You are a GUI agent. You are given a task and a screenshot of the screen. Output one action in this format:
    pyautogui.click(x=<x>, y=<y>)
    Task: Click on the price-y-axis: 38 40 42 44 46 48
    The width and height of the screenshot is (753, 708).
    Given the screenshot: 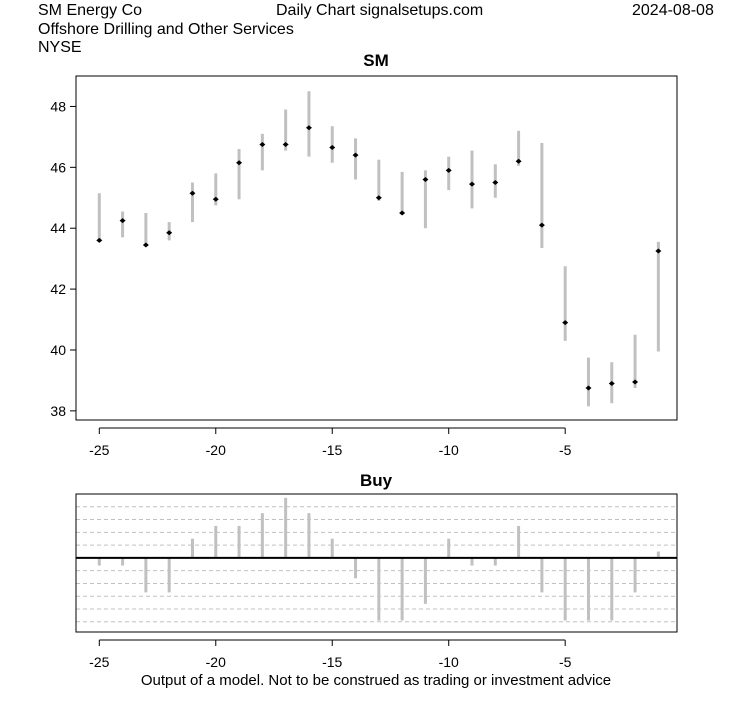 What is the action you would take?
    pyautogui.click(x=63, y=258)
    